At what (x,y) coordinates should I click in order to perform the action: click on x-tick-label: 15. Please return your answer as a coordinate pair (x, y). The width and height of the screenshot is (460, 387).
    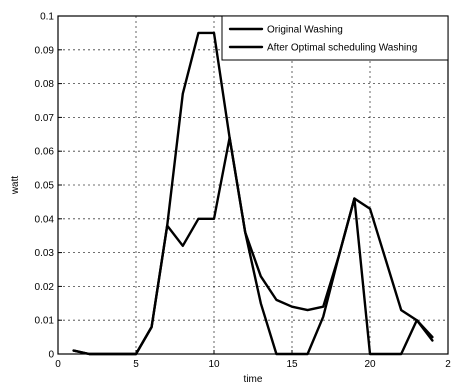
    Looking at the image, I should click on (292, 364).